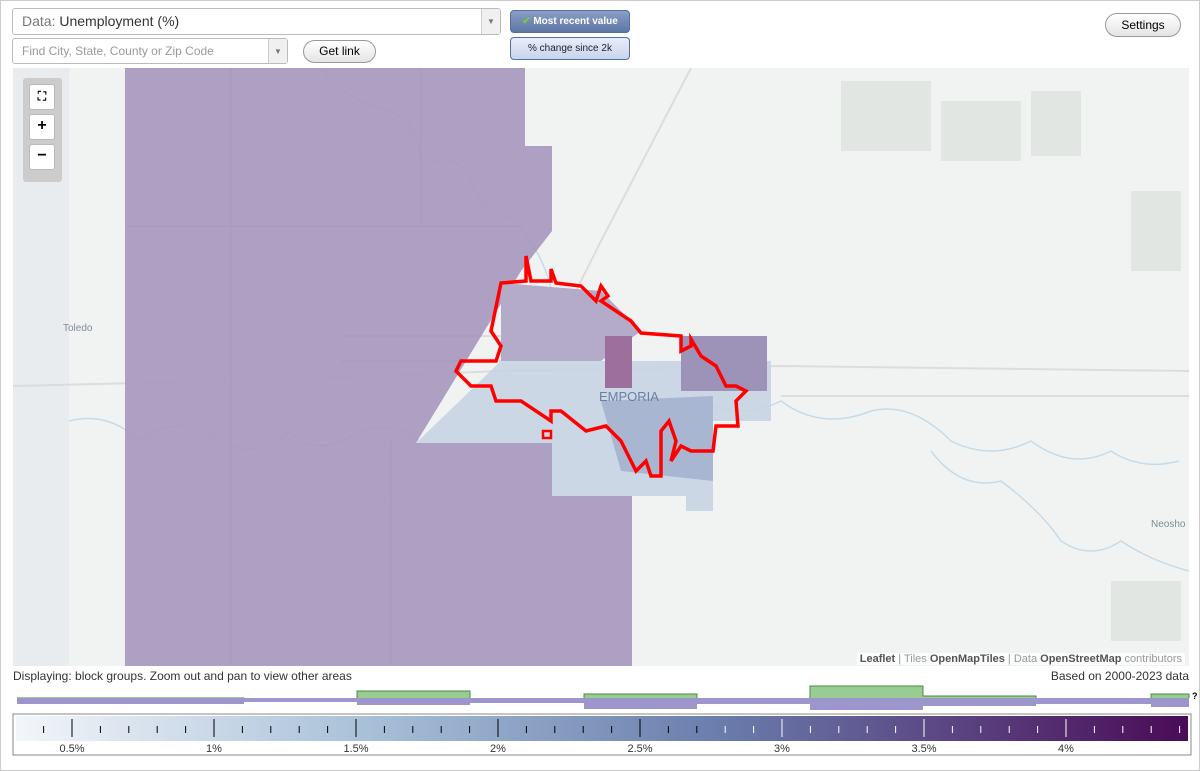  Describe the element at coordinates (214, 749) in the screenshot. I see `scale-label: 1%` at that location.